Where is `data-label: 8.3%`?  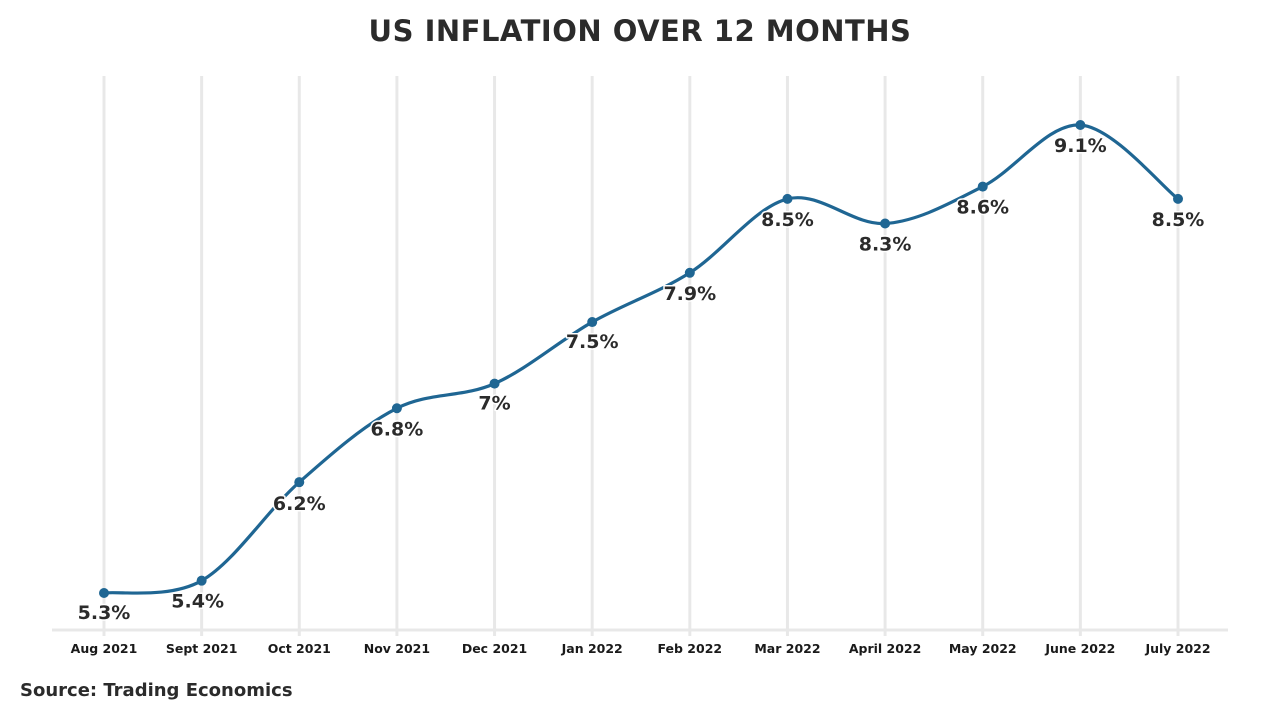
data-label: 8.3% is located at coordinates (885, 245).